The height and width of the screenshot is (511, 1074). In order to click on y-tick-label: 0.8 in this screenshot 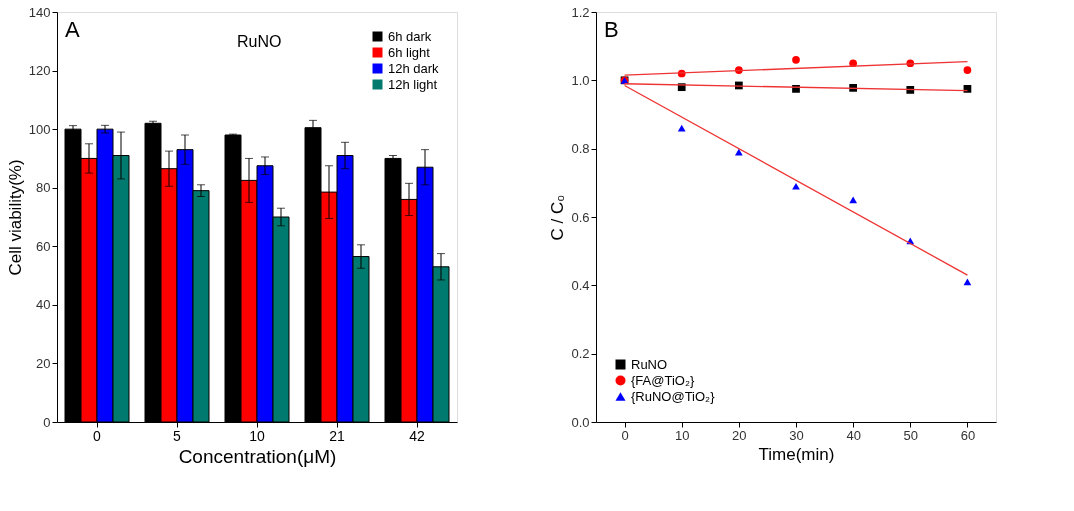, I will do `click(580, 149)`.